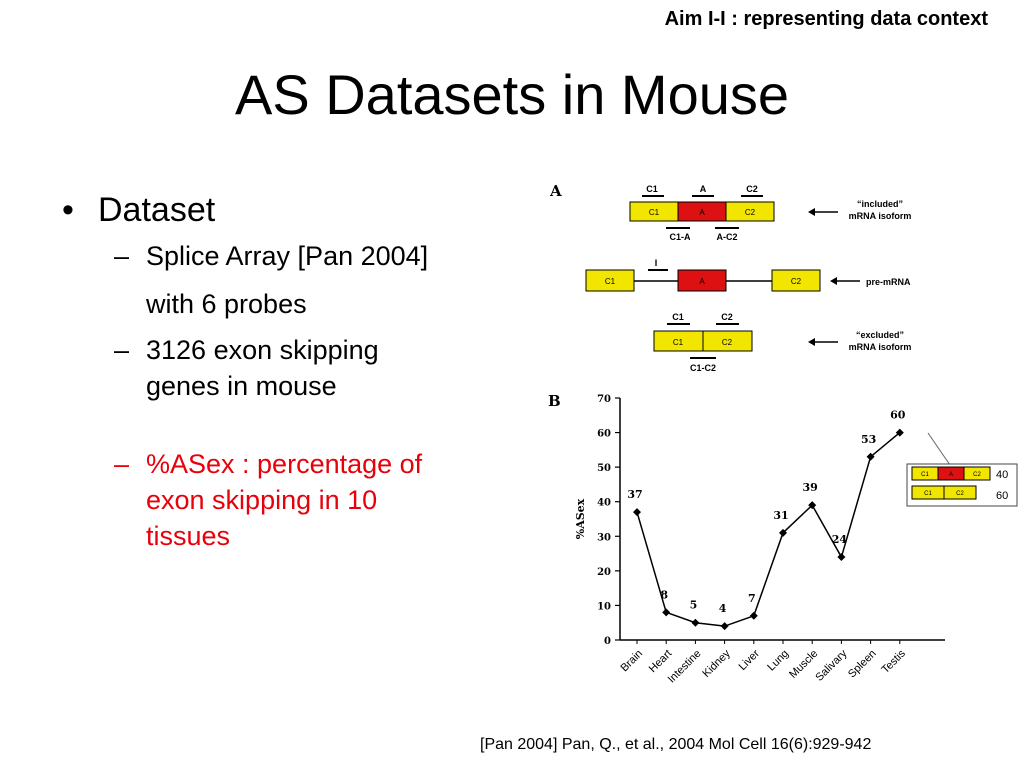 This screenshot has height=768, width=1024. What do you see at coordinates (880, 216) in the screenshot?
I see `included-label-2: mRNA isoform` at bounding box center [880, 216].